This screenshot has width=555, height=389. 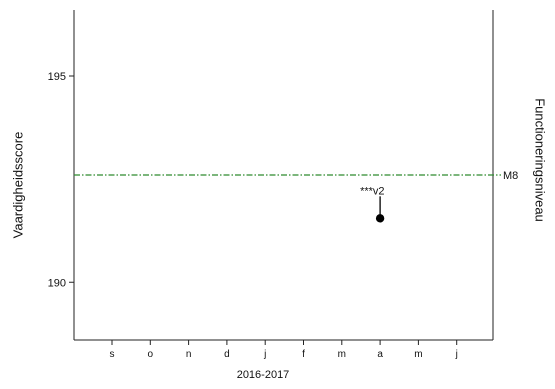 I want to click on x-tick-label: s, so click(x=112, y=354).